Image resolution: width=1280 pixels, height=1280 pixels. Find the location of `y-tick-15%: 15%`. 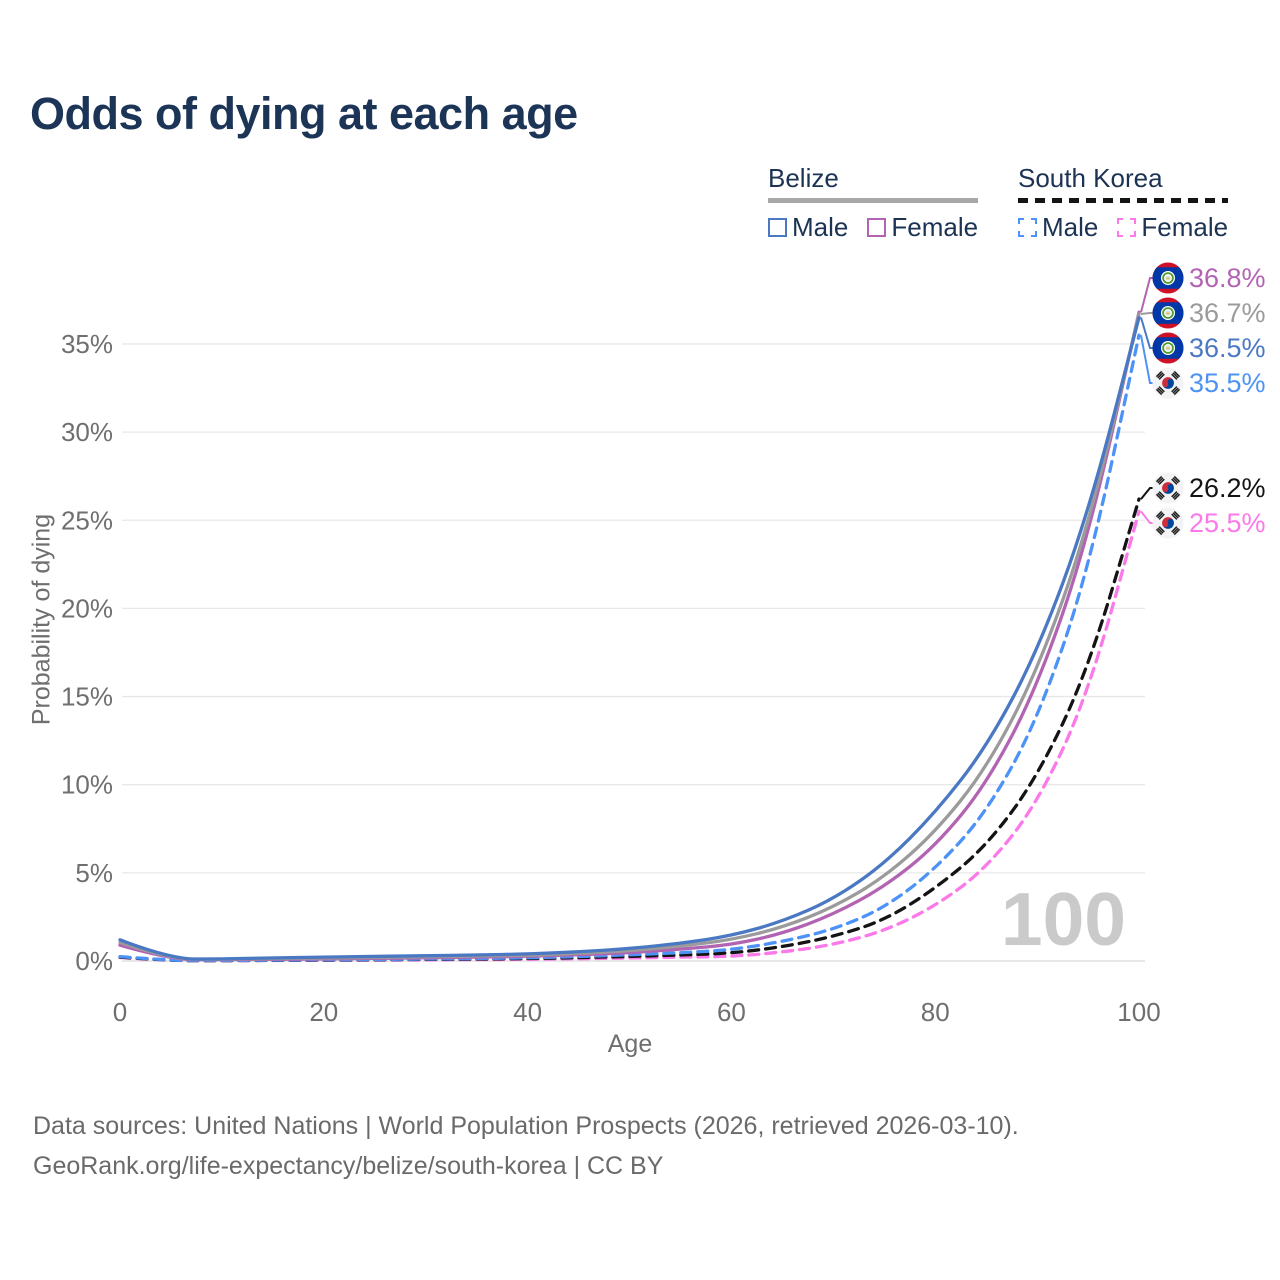

y-tick-15%: 15% is located at coordinates (87, 697).